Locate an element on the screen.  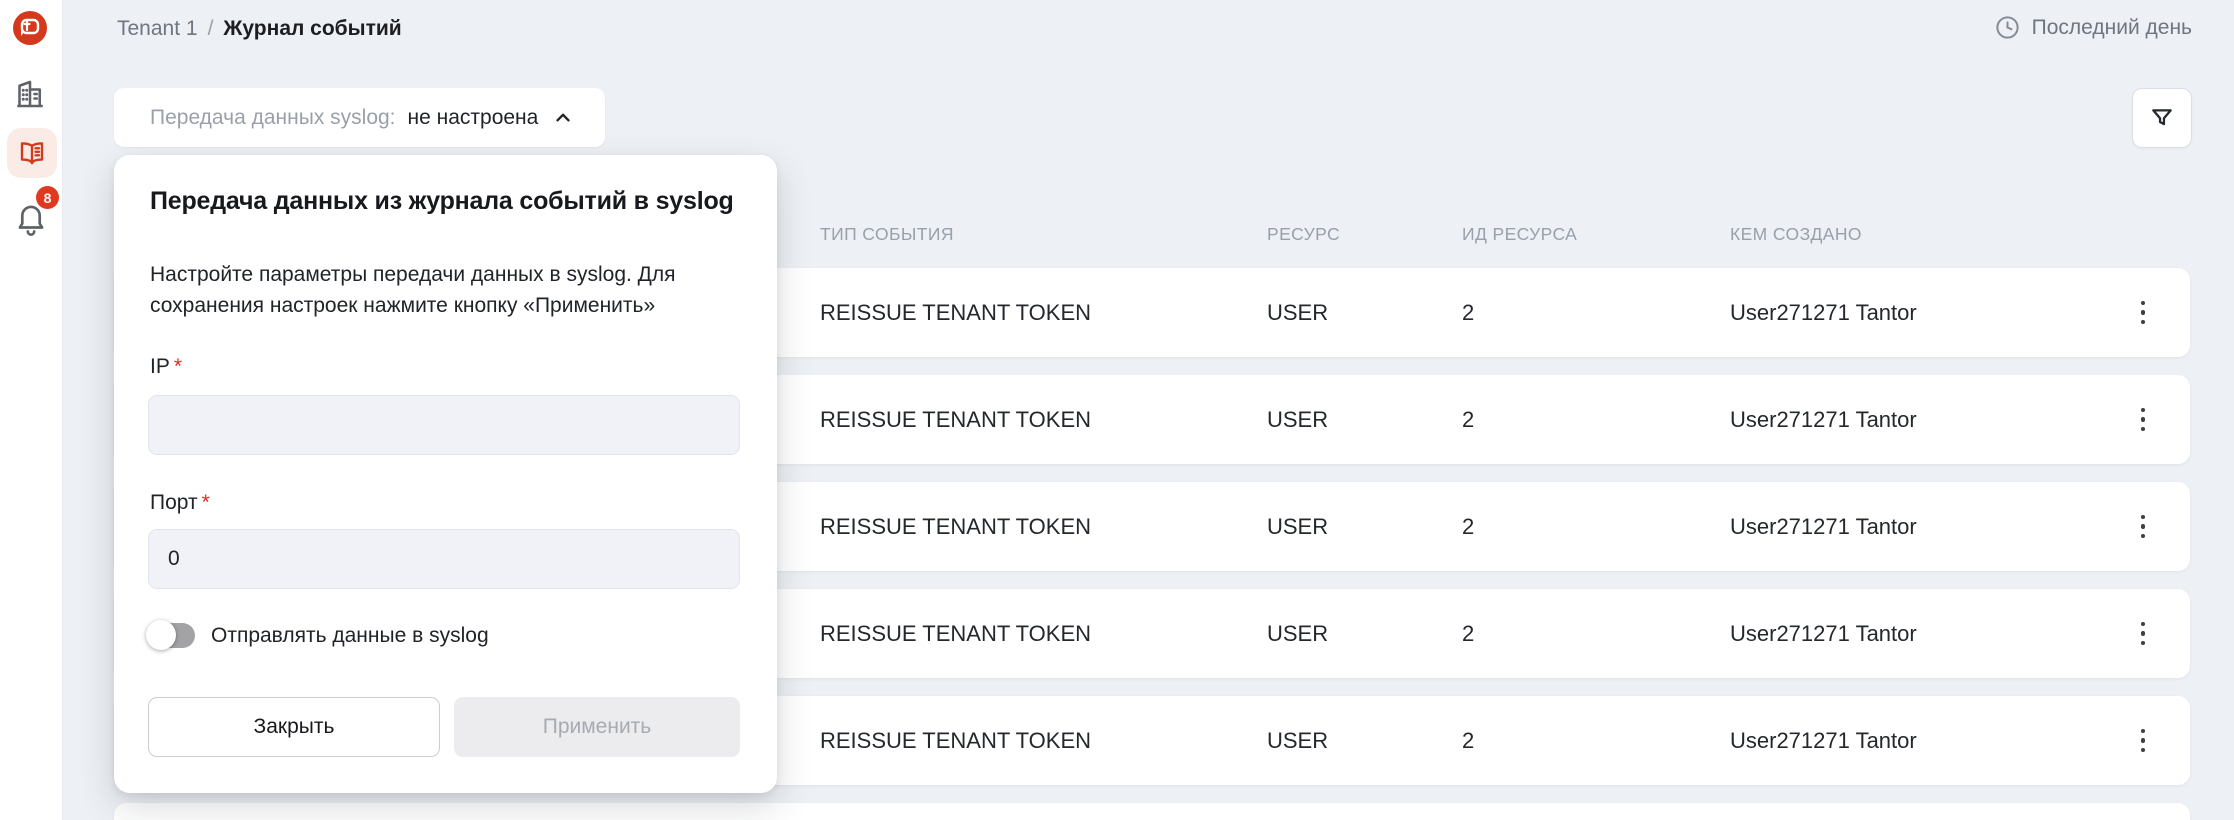
column-header-event-type: ТИП СОБЫТИЯ is located at coordinates (887, 234).